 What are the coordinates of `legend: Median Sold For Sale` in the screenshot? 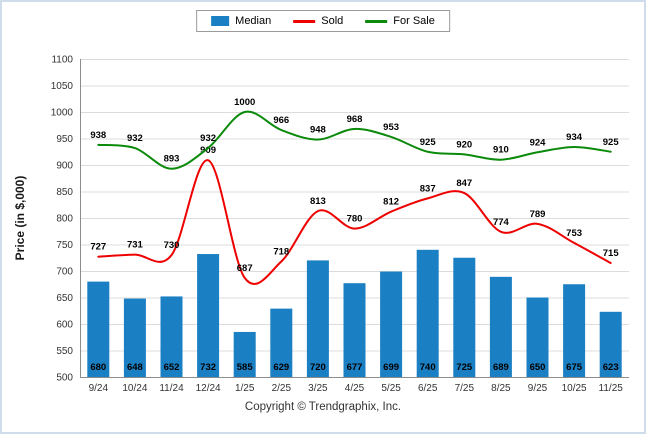 It's located at (323, 21).